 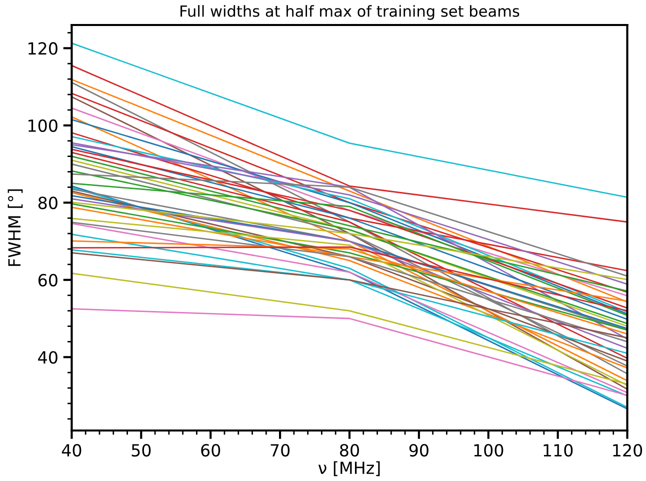 What do you see at coordinates (418, 450) in the screenshot?
I see `x-tick-label: 90` at bounding box center [418, 450].